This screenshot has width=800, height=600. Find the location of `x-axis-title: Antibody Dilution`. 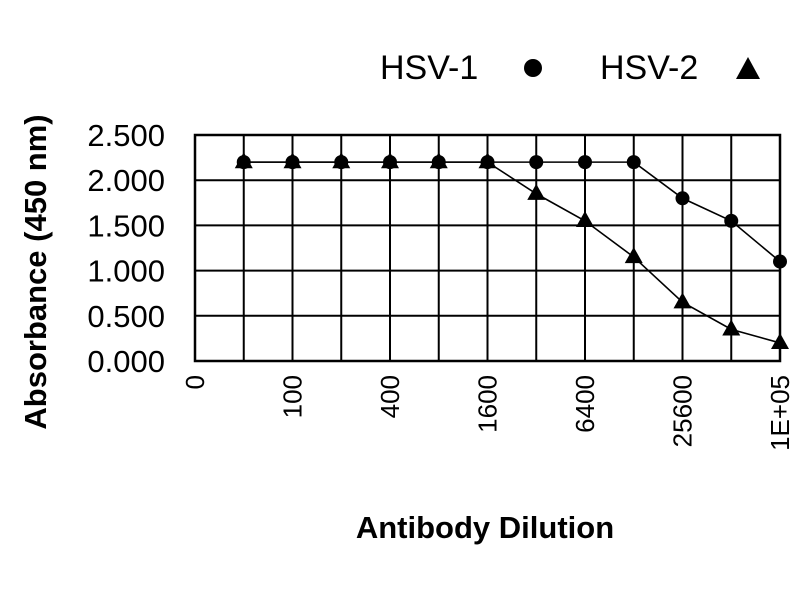

x-axis-title: Antibody Dilution is located at coordinates (485, 527).